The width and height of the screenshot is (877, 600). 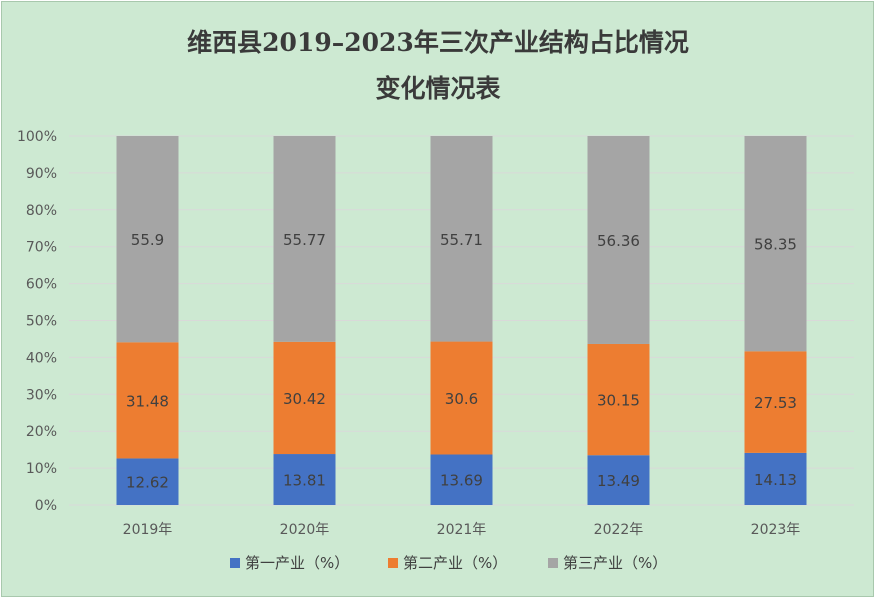 I want to click on data-label: 56.36, so click(x=618, y=241).